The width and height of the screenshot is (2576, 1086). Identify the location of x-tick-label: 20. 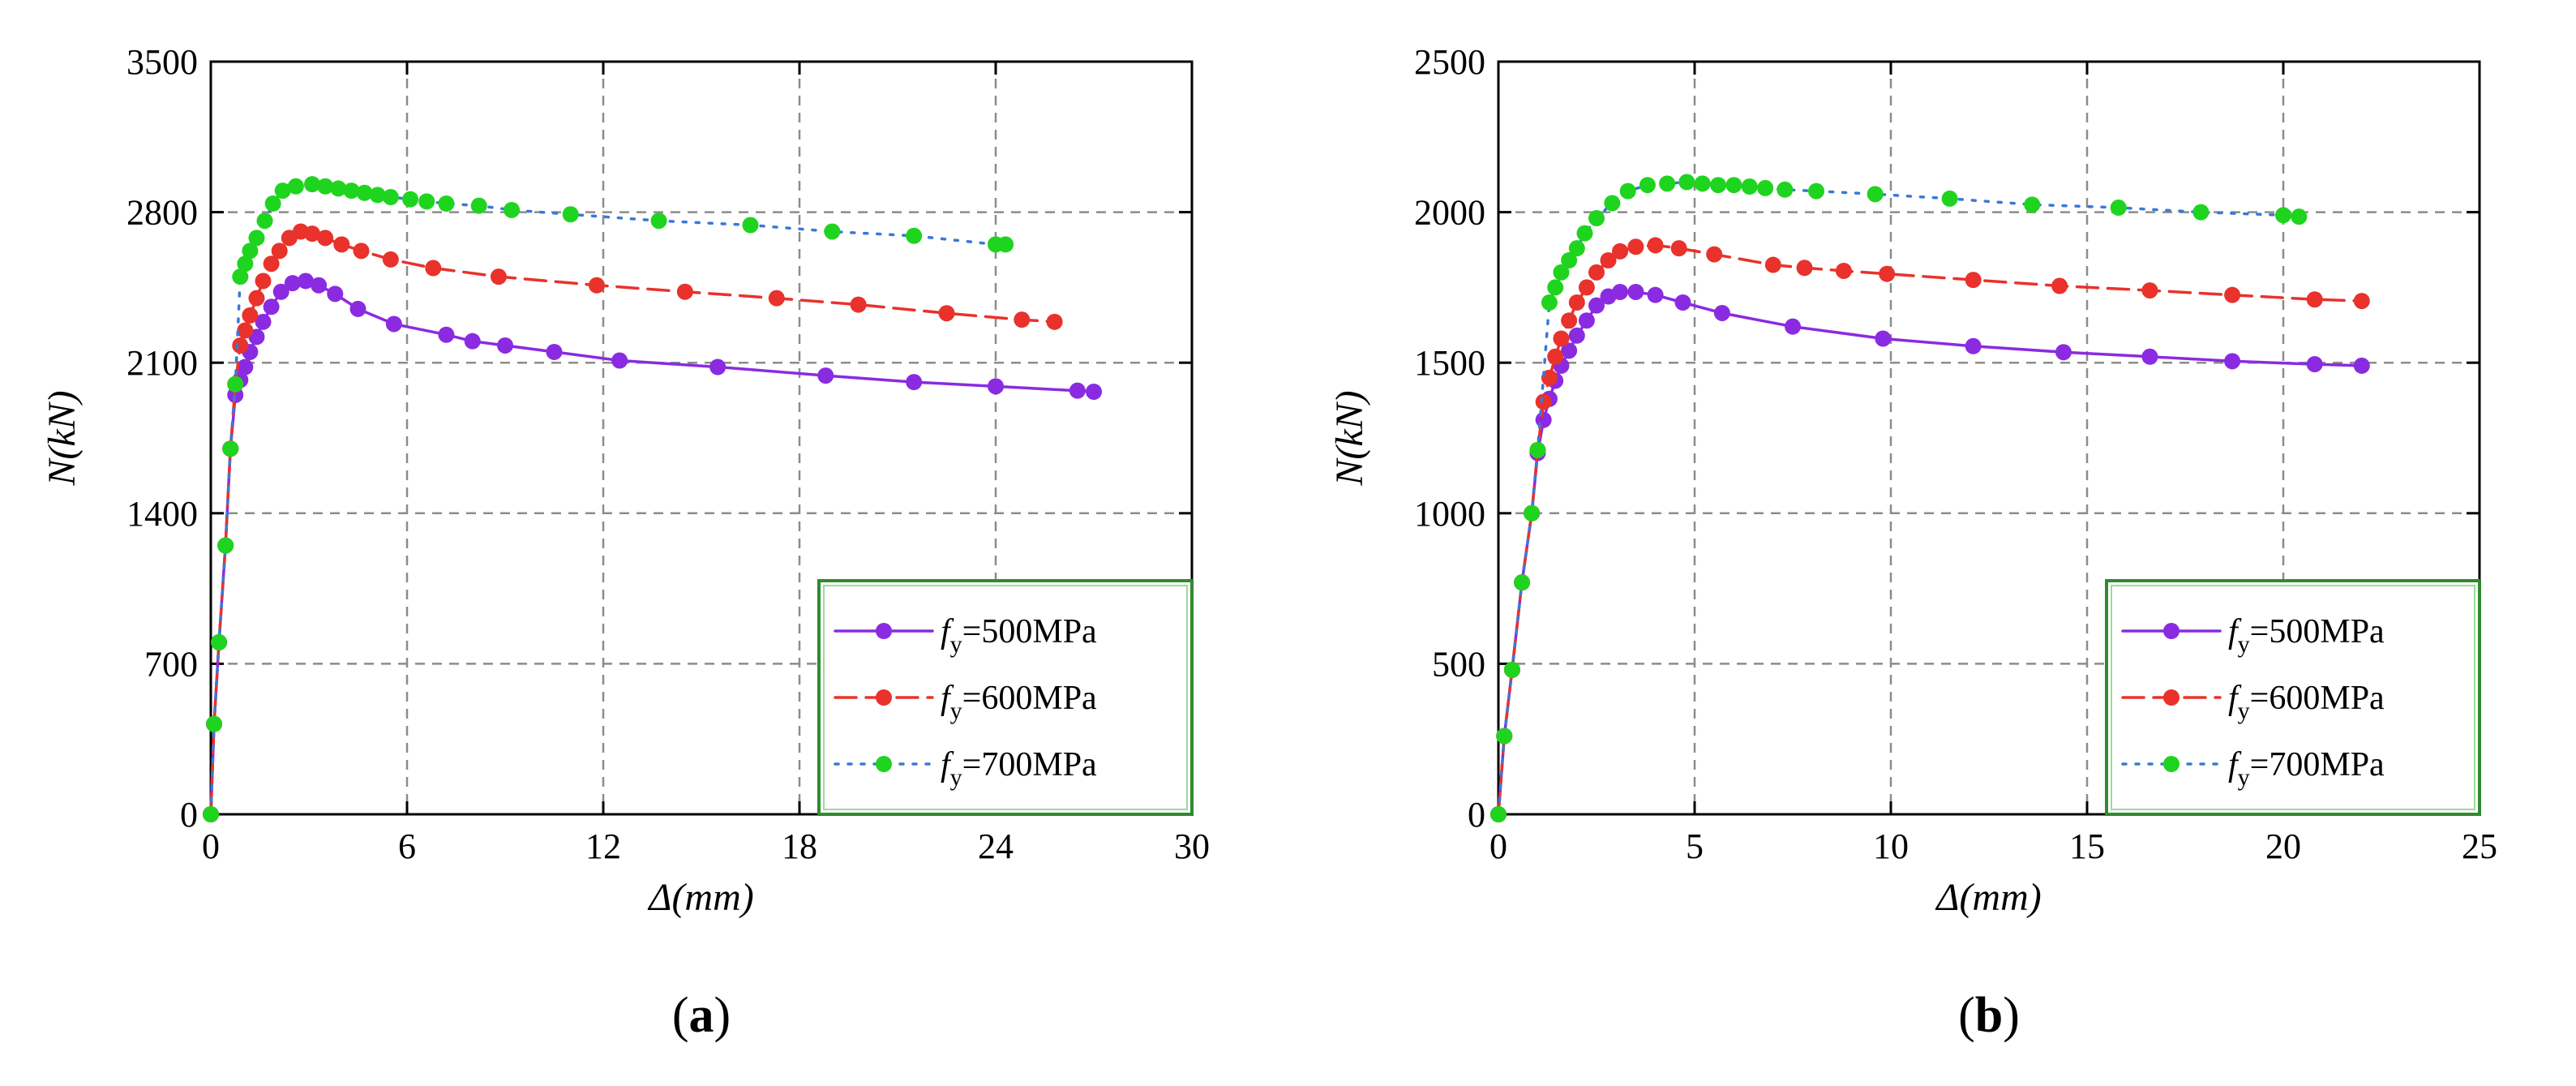
(2283, 846).